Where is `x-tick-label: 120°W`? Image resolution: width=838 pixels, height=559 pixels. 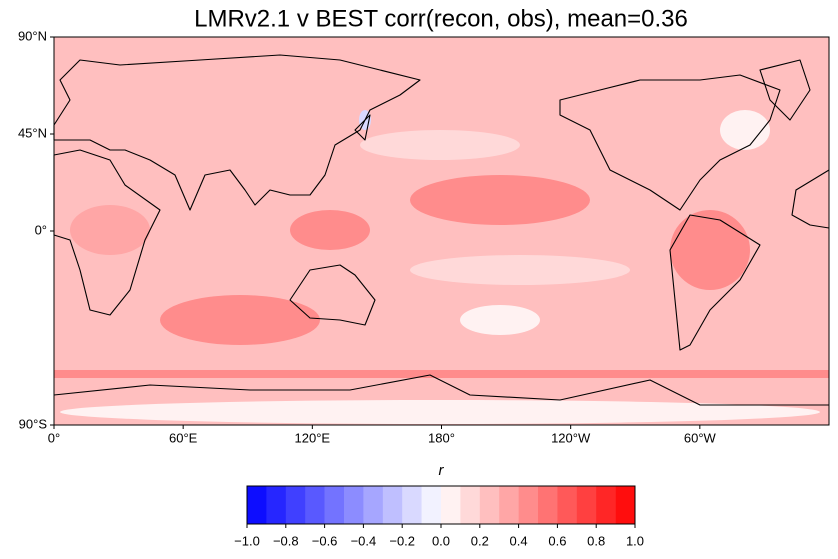 x-tick-label: 120°W is located at coordinates (571, 437).